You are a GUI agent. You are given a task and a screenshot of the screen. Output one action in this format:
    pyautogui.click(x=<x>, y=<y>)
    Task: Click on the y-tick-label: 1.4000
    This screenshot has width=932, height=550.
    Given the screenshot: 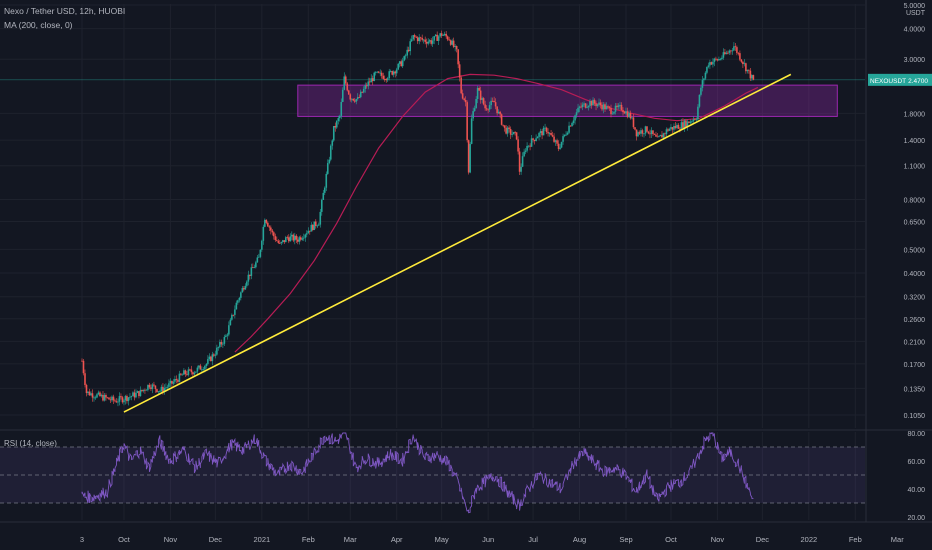 What is the action you would take?
    pyautogui.click(x=915, y=141)
    